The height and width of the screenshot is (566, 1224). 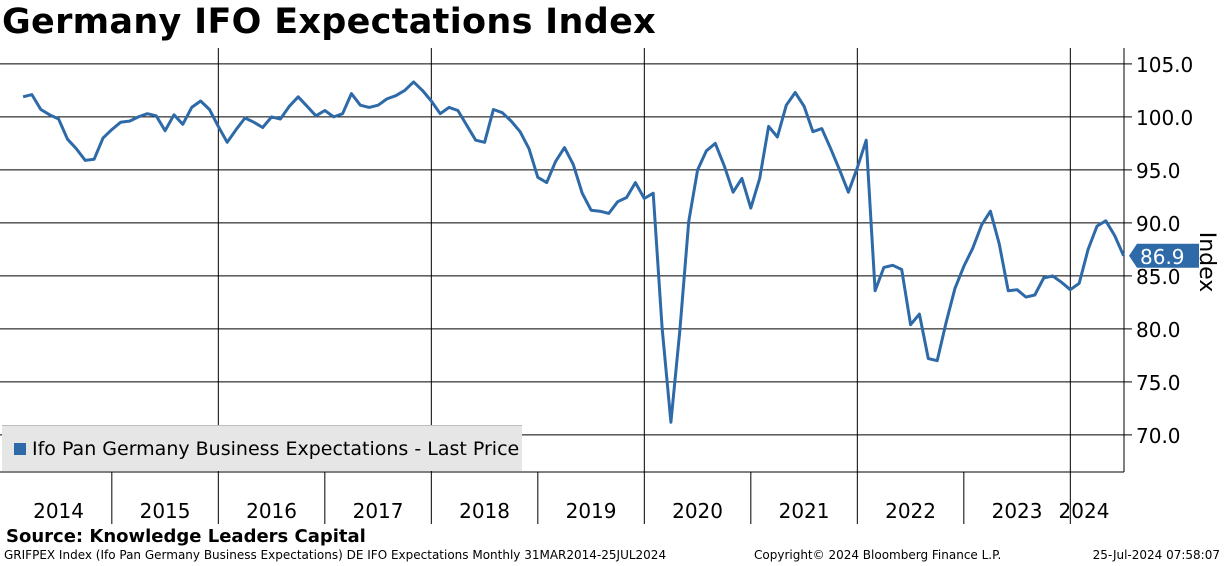 What do you see at coordinates (20, 449) in the screenshot?
I see `legend-swatch` at bounding box center [20, 449].